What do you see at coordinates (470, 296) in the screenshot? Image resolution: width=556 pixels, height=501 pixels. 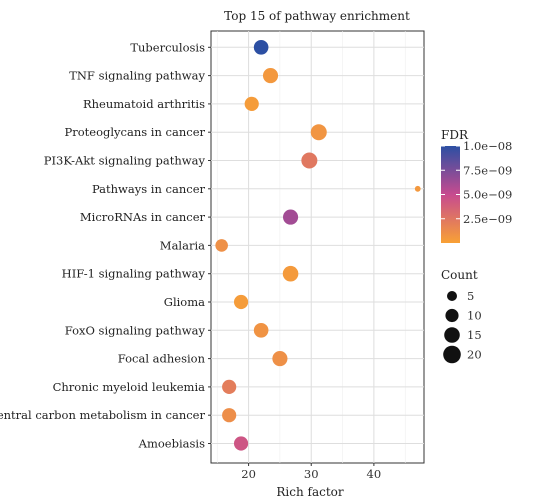 I see `count-legend-label: 5` at bounding box center [470, 296].